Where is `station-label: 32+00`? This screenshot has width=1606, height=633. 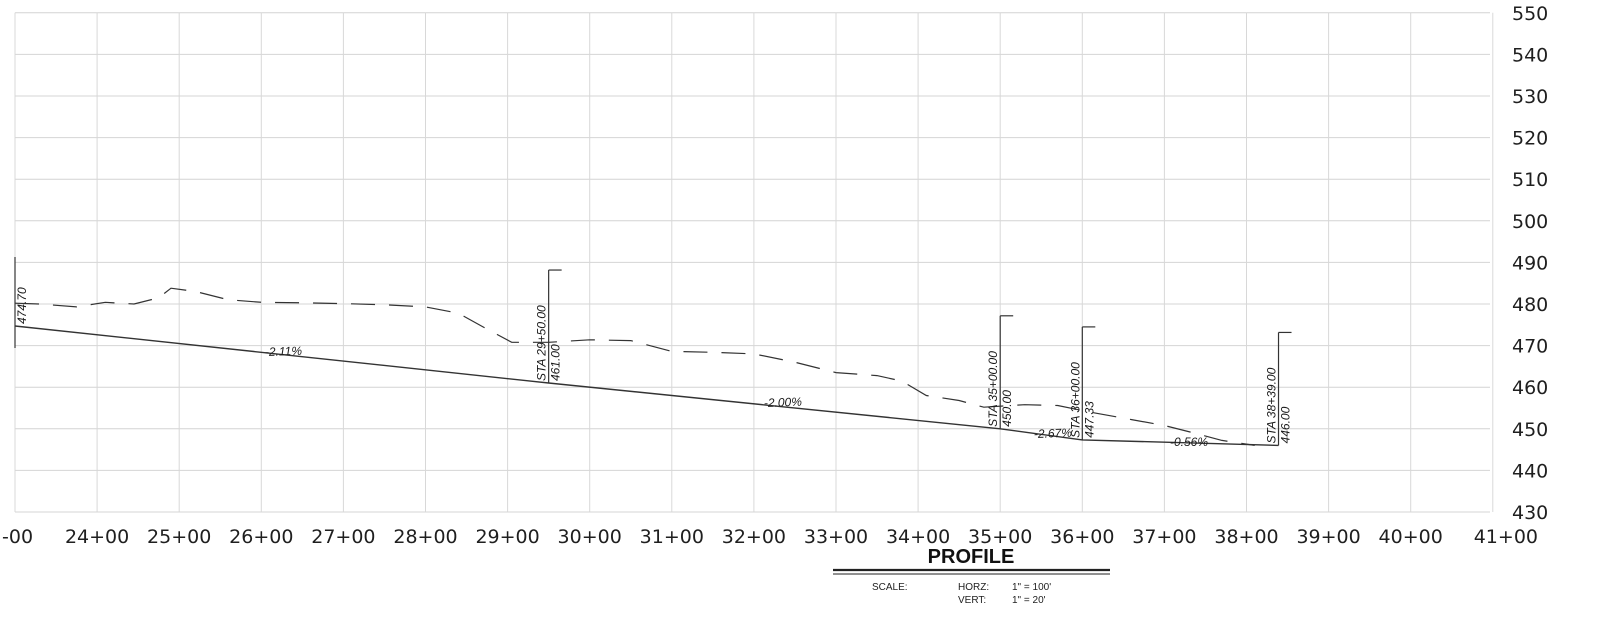 station-label: 32+00 is located at coordinates (754, 537).